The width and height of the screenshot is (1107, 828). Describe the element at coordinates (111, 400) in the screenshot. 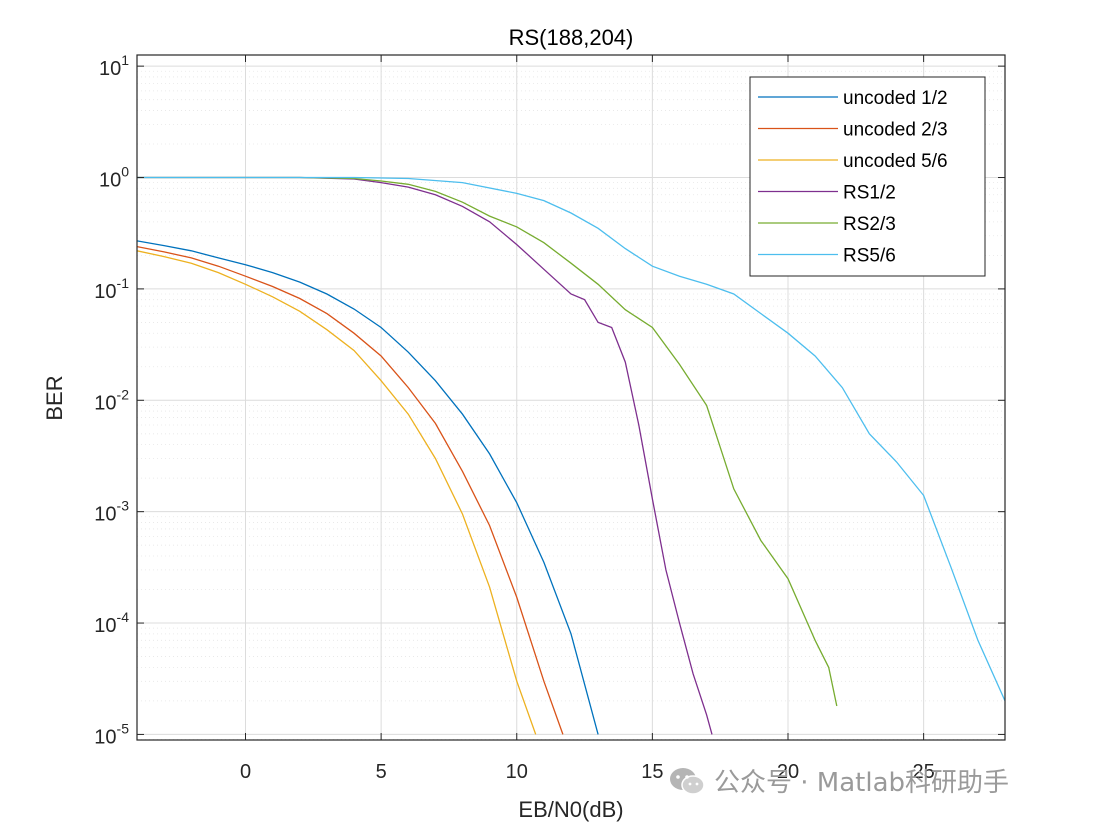

I see `y-tick-label: 10⁻²` at that location.